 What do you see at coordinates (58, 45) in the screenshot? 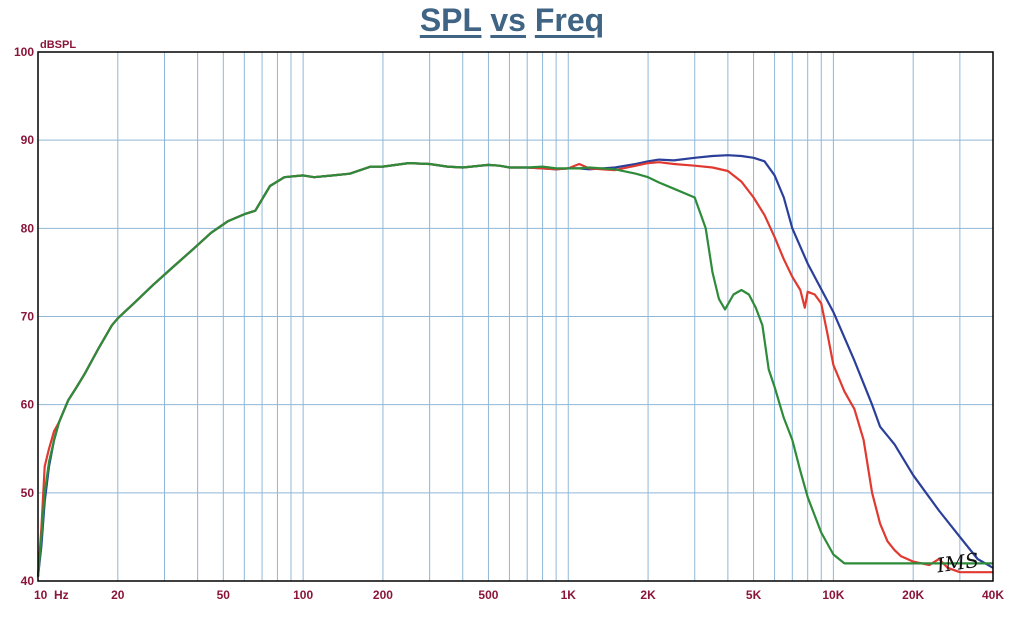
I see `y-axis-unit-label: dBSPL` at bounding box center [58, 45].